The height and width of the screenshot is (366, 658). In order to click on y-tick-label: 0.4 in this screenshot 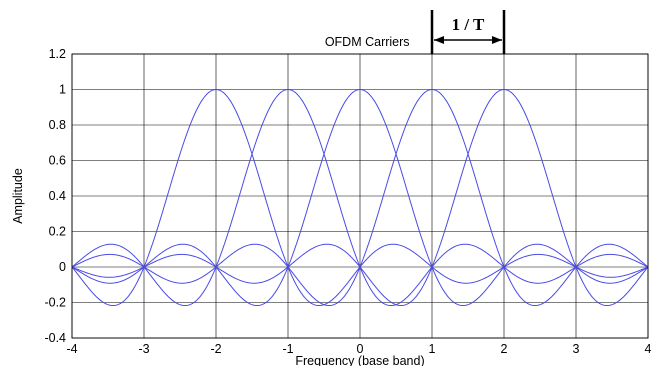, I will do `click(57, 196)`.